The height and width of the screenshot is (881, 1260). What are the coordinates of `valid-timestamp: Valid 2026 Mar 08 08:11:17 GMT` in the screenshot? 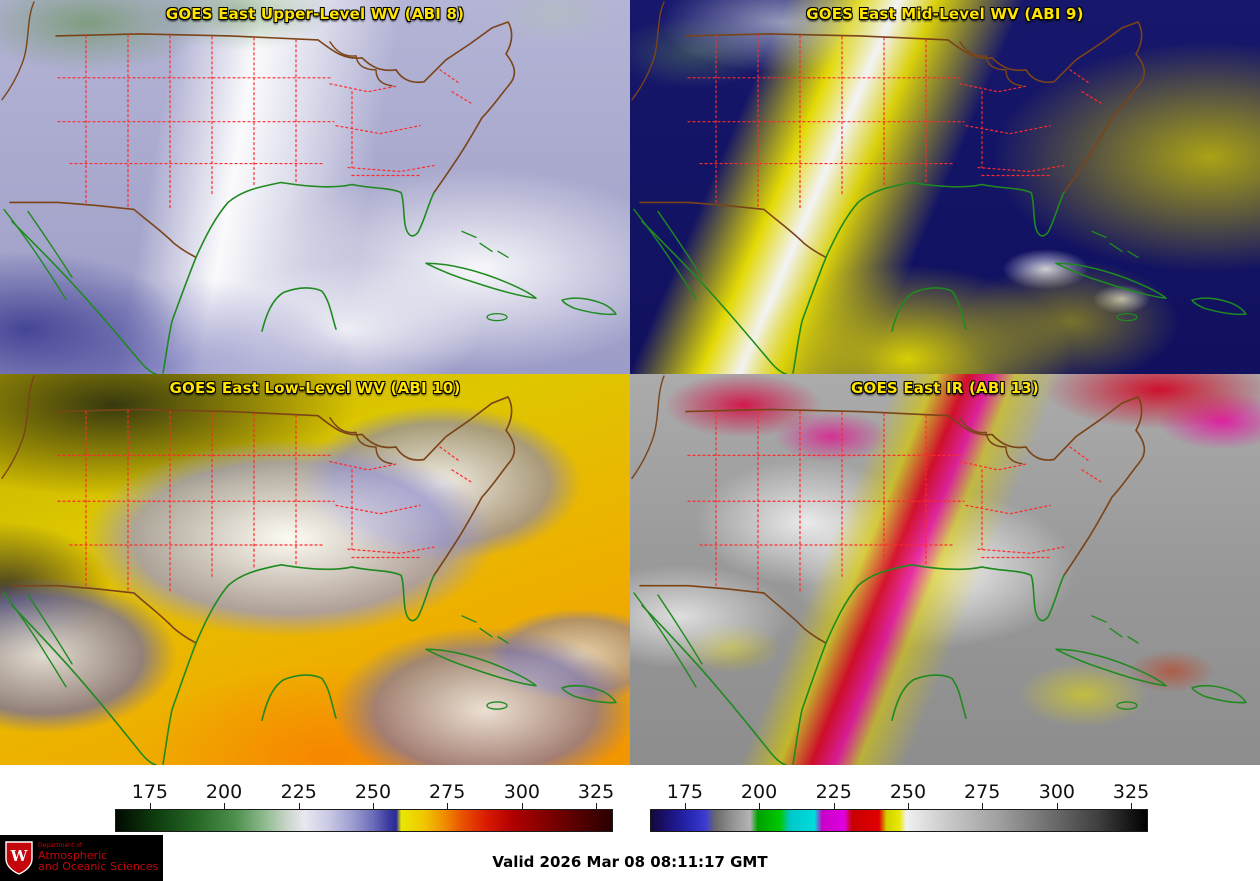 It's located at (630, 862).